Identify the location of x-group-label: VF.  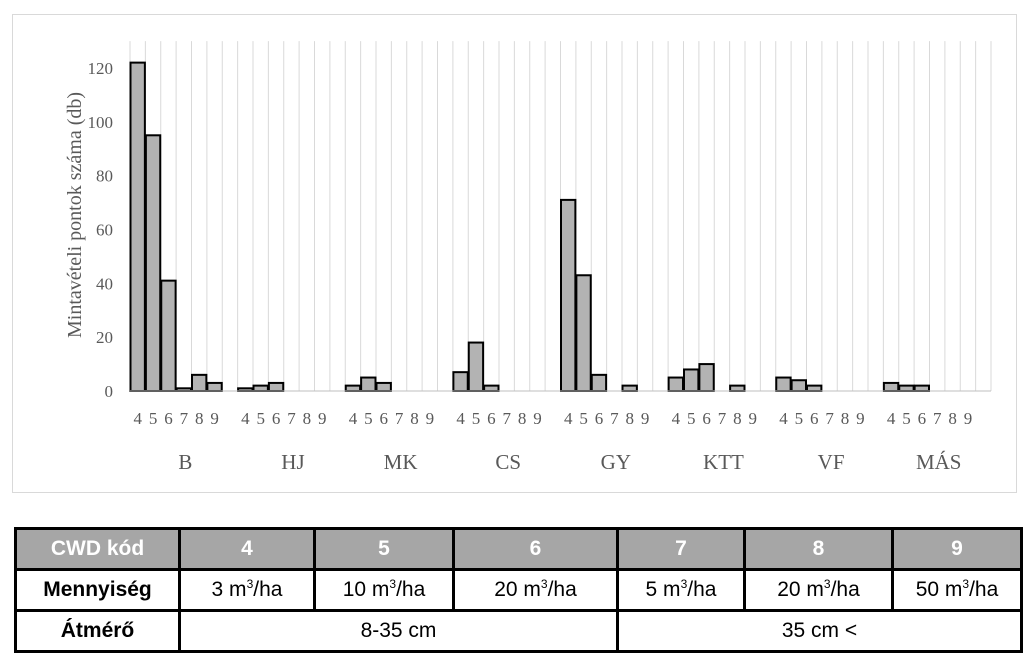
(831, 462).